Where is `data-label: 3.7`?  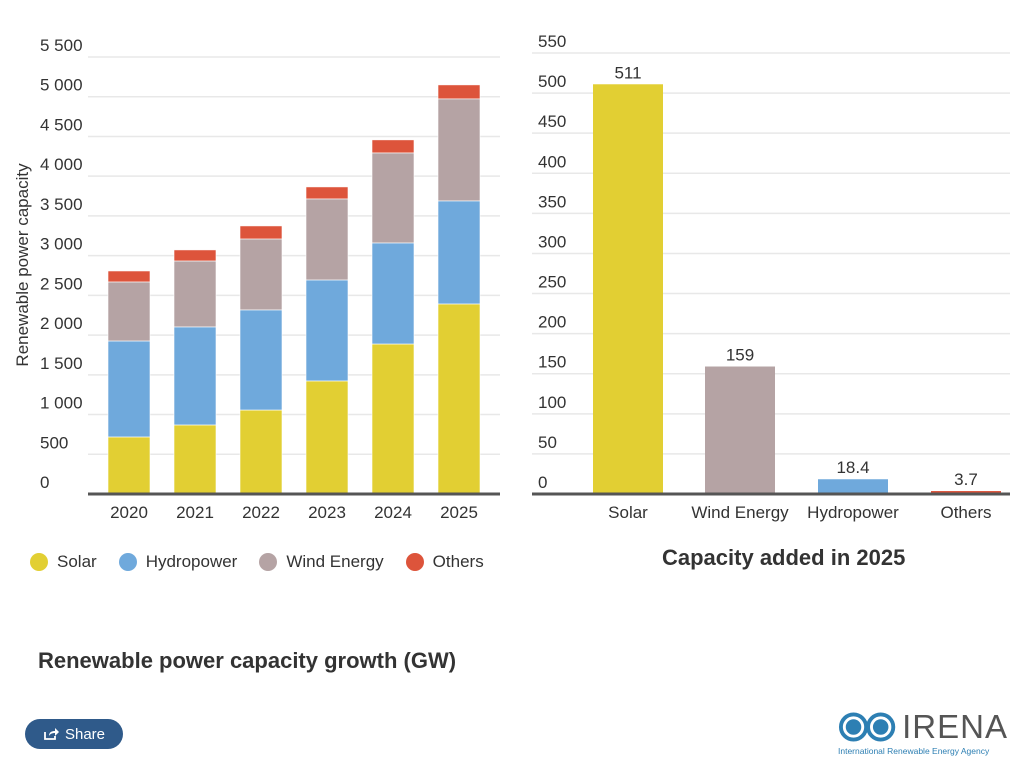
data-label: 3.7 is located at coordinates (966, 479).